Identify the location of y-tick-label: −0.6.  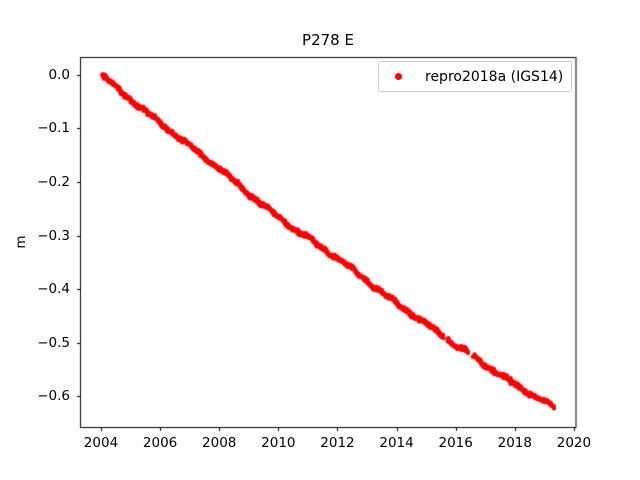
(53, 396).